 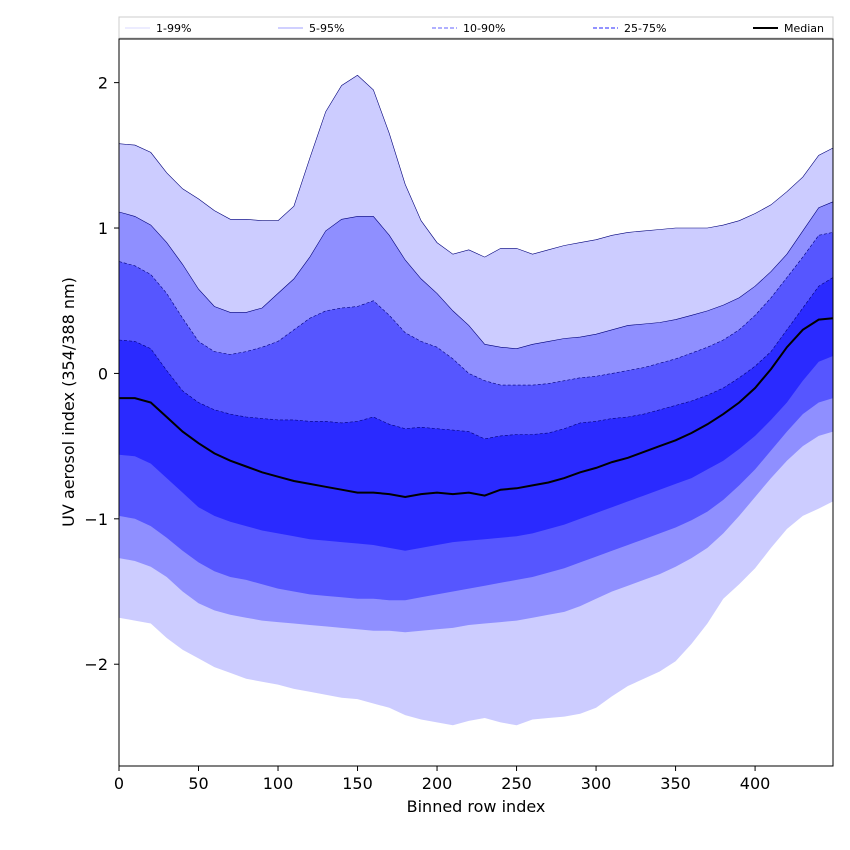 I want to click on y-tick-label: 2, so click(x=103, y=83).